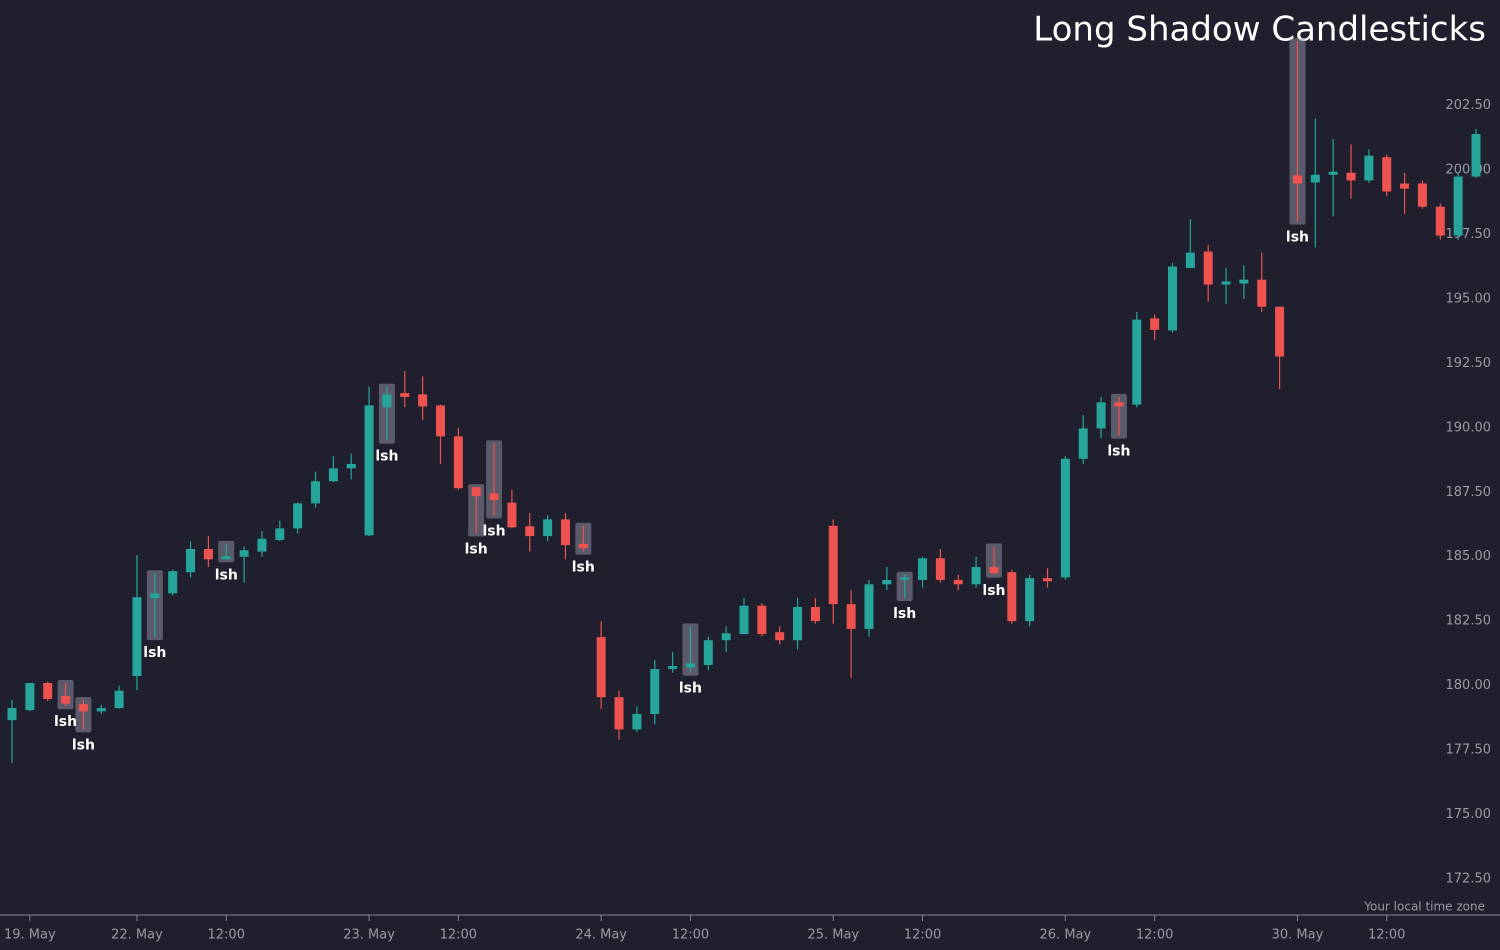 The image size is (1500, 950). Describe the element at coordinates (1469, 363) in the screenshot. I see `y-tick-label: 192.50` at that location.